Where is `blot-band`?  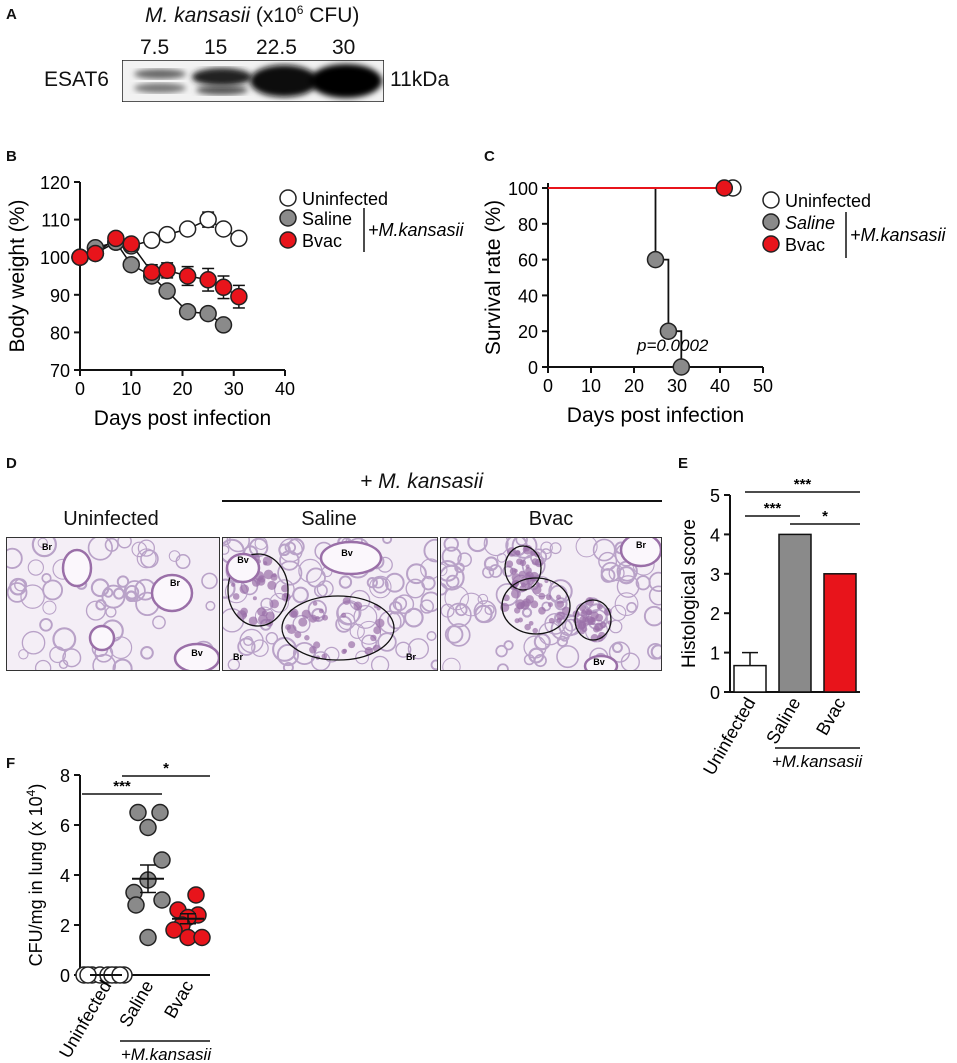 blot-band is located at coordinates (346, 81).